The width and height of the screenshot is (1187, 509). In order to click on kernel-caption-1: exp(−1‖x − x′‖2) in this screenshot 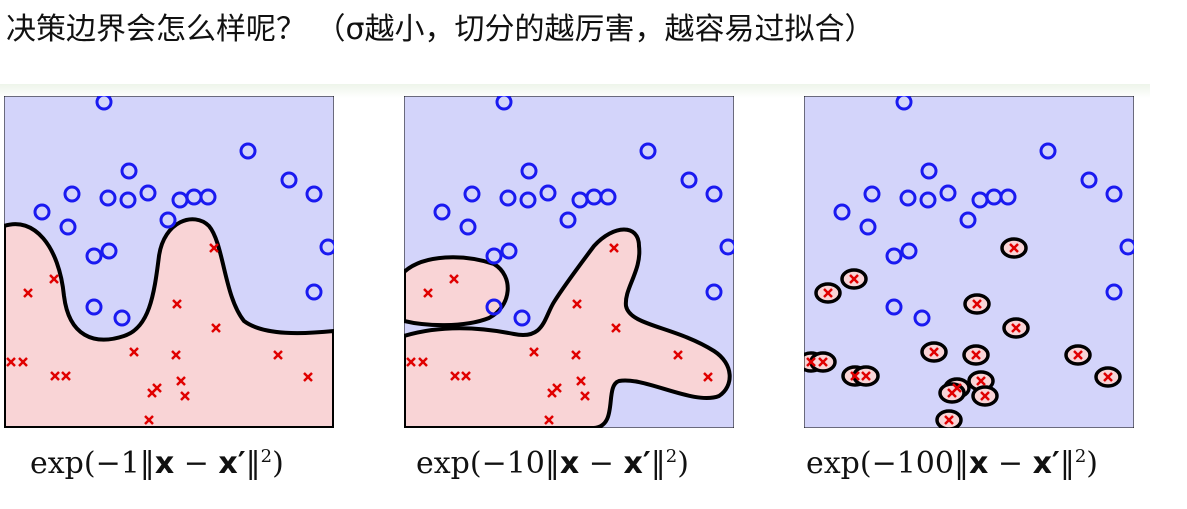, I will do `click(157, 463)`.